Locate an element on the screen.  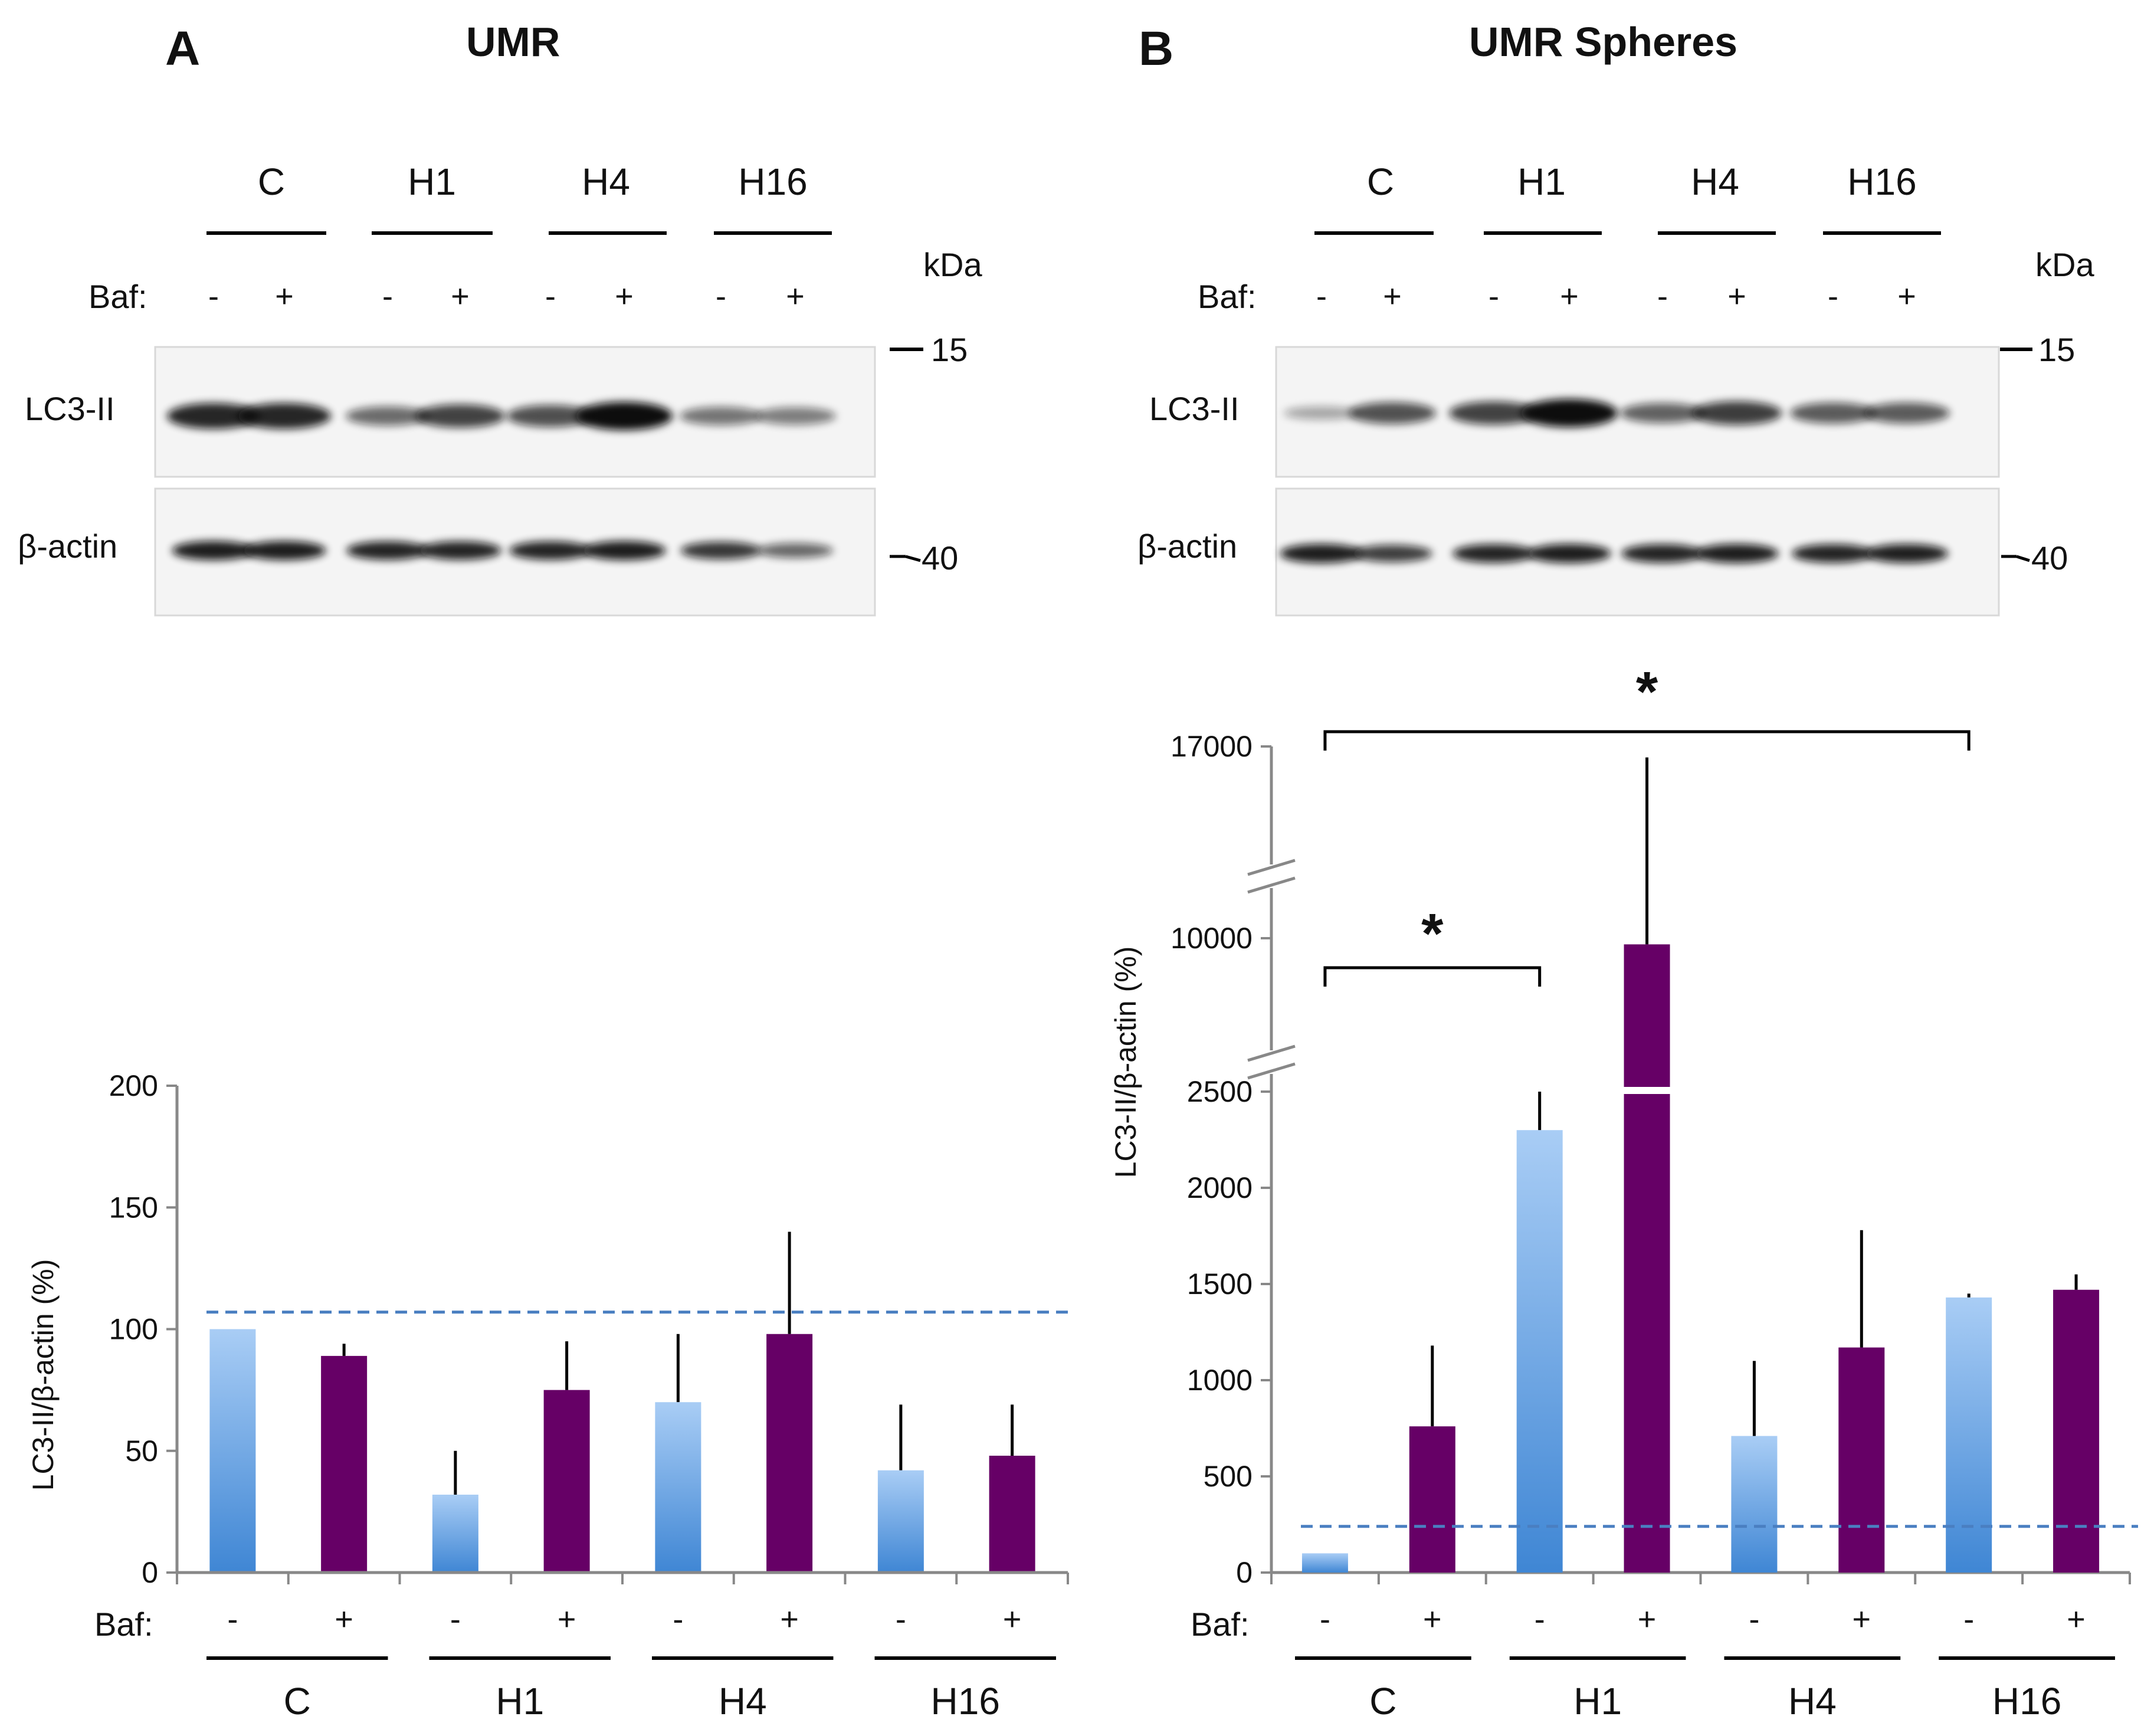
panel-b-lc3-bands is located at coordinates (1617, 413).